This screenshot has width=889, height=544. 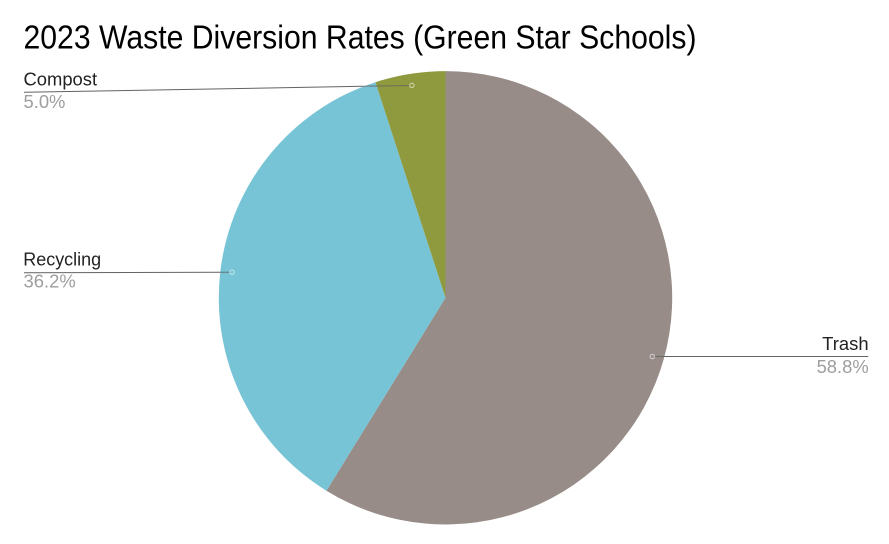 I want to click on svg-text: 36.2%, so click(x=50, y=282).